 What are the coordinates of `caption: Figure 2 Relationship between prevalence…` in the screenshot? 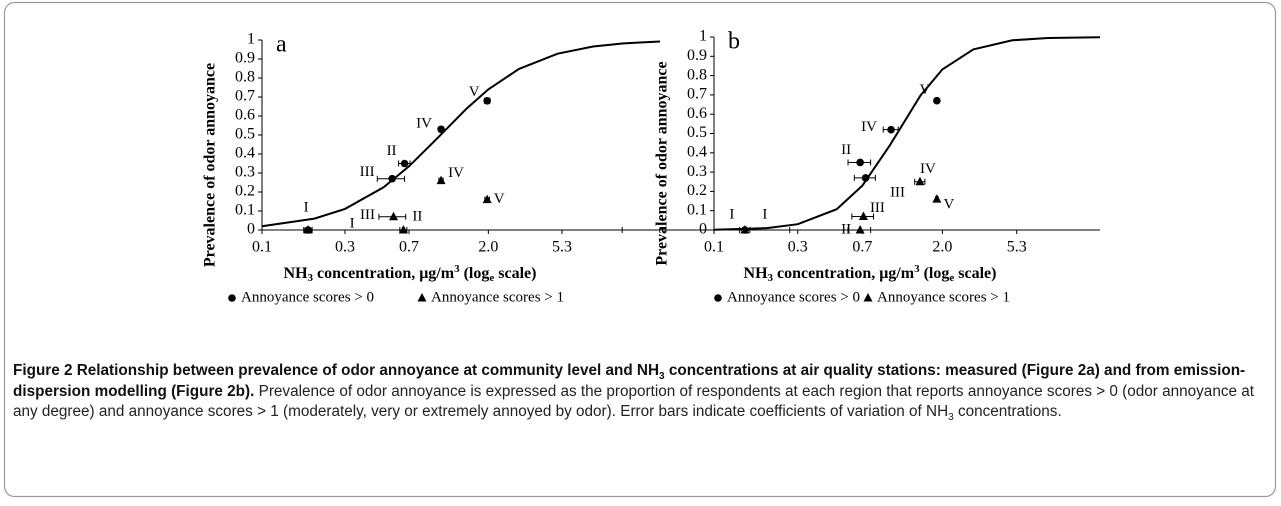 It's located at (638, 392).